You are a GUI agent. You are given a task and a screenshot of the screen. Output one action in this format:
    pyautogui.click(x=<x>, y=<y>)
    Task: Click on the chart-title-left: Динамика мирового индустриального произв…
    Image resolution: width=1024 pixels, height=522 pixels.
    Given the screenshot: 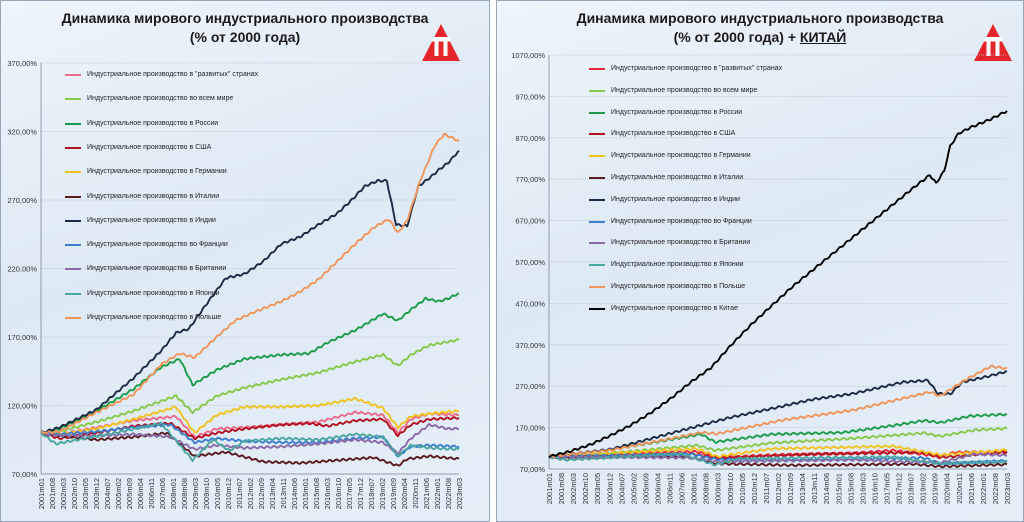 What is the action you would take?
    pyautogui.click(x=245, y=28)
    